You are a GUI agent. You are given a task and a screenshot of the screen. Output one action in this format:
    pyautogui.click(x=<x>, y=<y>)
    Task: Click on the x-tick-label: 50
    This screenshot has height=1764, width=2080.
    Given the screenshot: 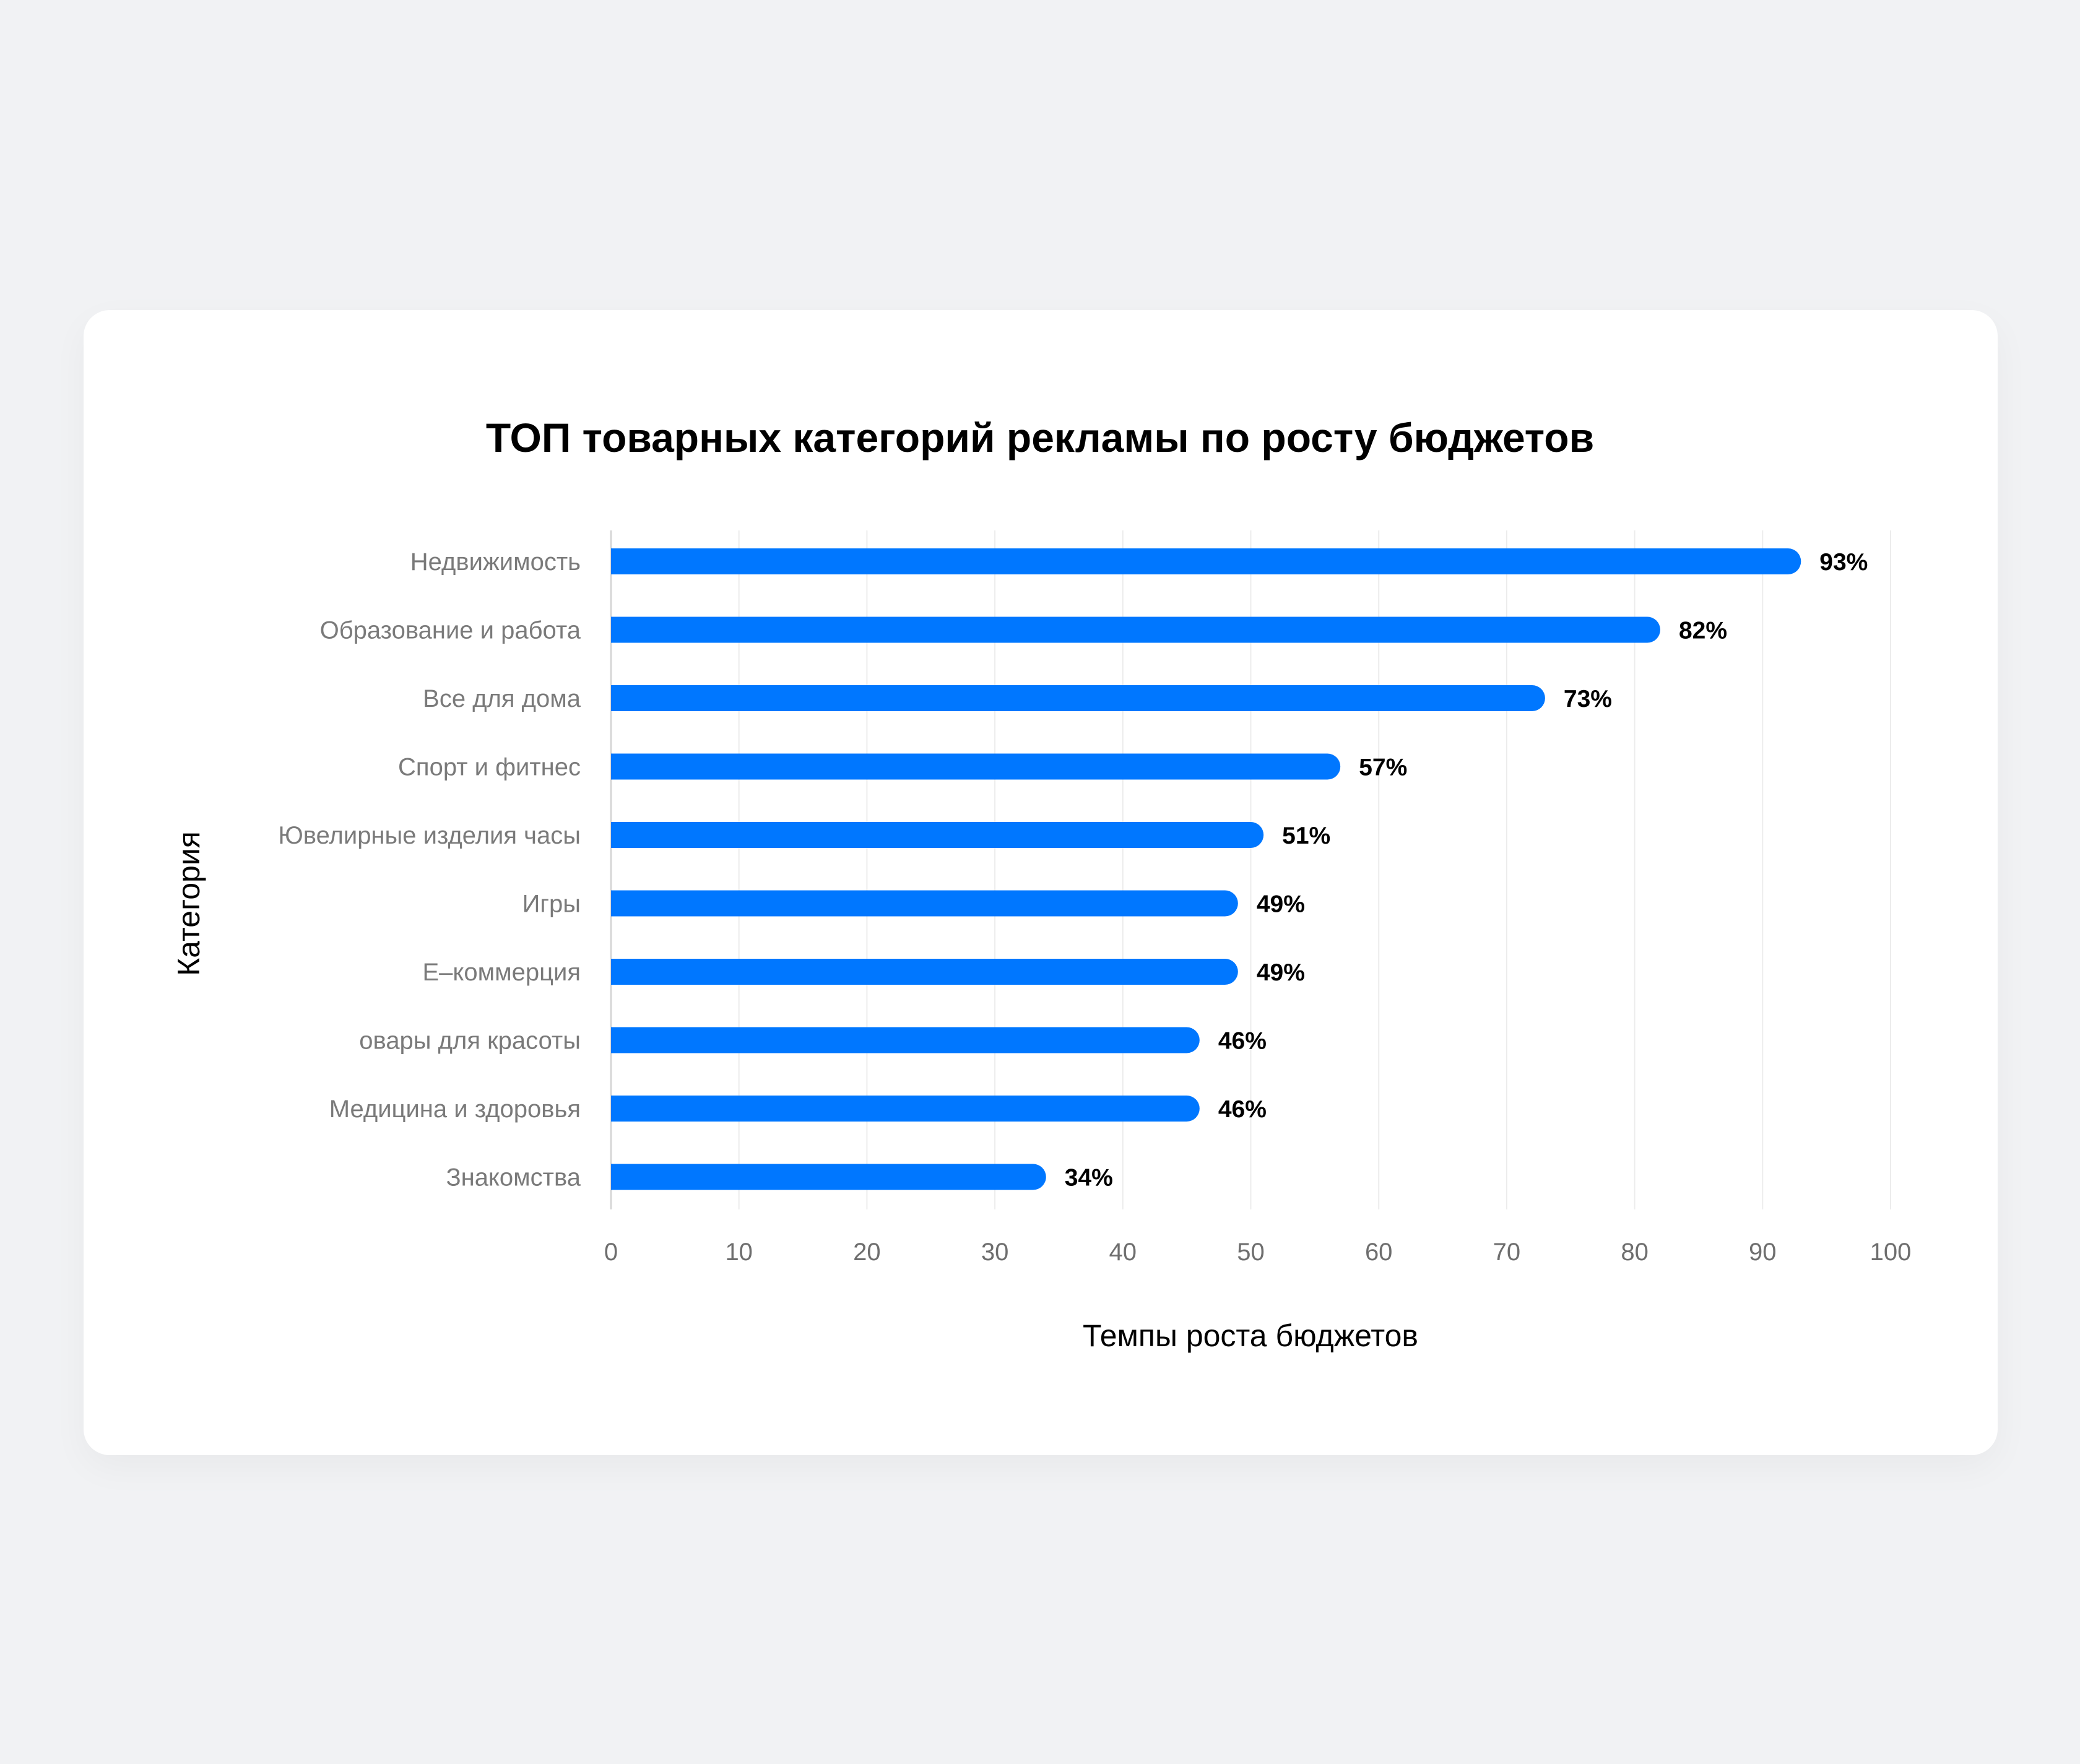 What is the action you would take?
    pyautogui.click(x=1251, y=1252)
    